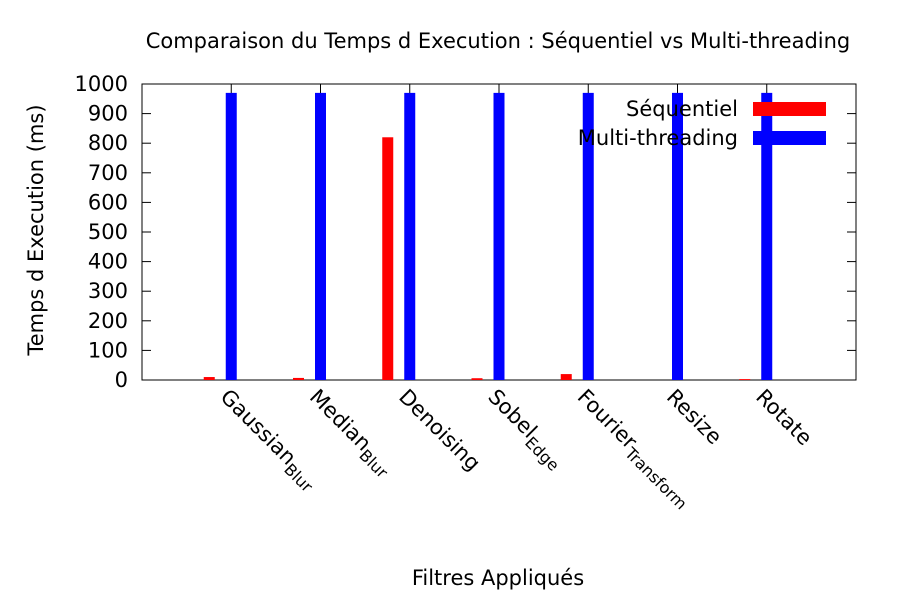 The width and height of the screenshot is (900, 600). Describe the element at coordinates (499, 236) in the screenshot. I see `bar-multithreading-sobeledge` at that location.